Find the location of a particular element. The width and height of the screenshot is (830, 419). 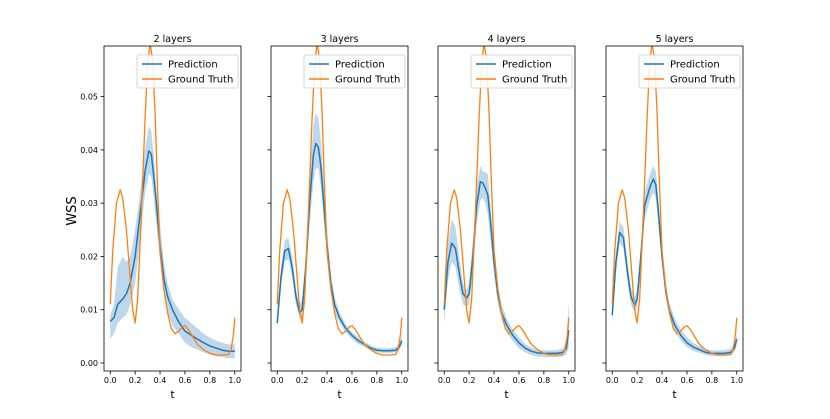

y-tick-label: 0.02 is located at coordinates (89, 256).